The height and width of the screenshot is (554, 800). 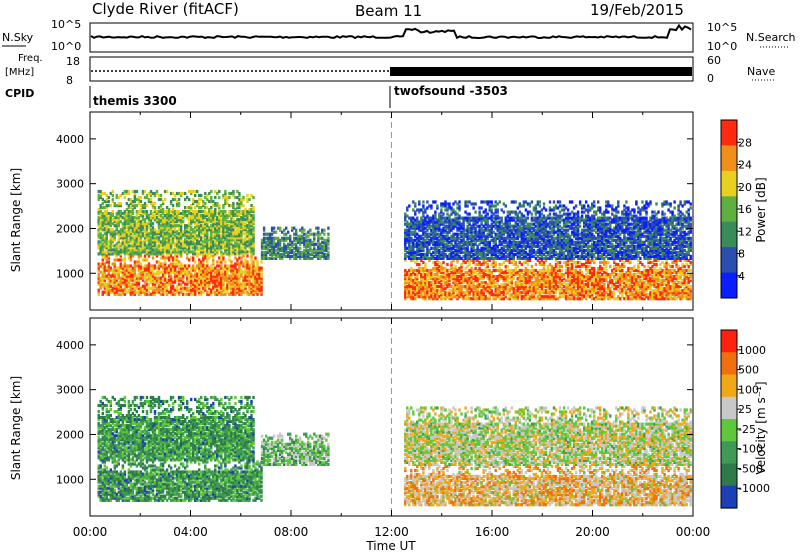 I want to click on nsky-label: N.Sky, so click(x=18, y=37).